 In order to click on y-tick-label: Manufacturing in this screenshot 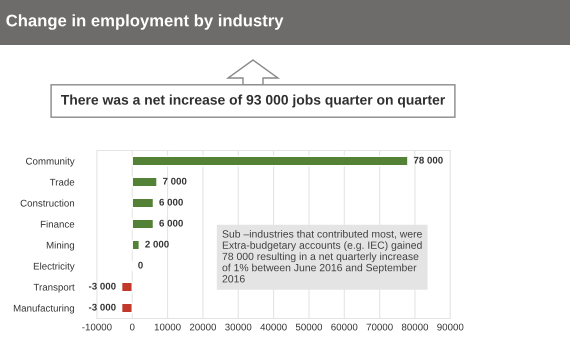, I will do `click(44, 309)`.